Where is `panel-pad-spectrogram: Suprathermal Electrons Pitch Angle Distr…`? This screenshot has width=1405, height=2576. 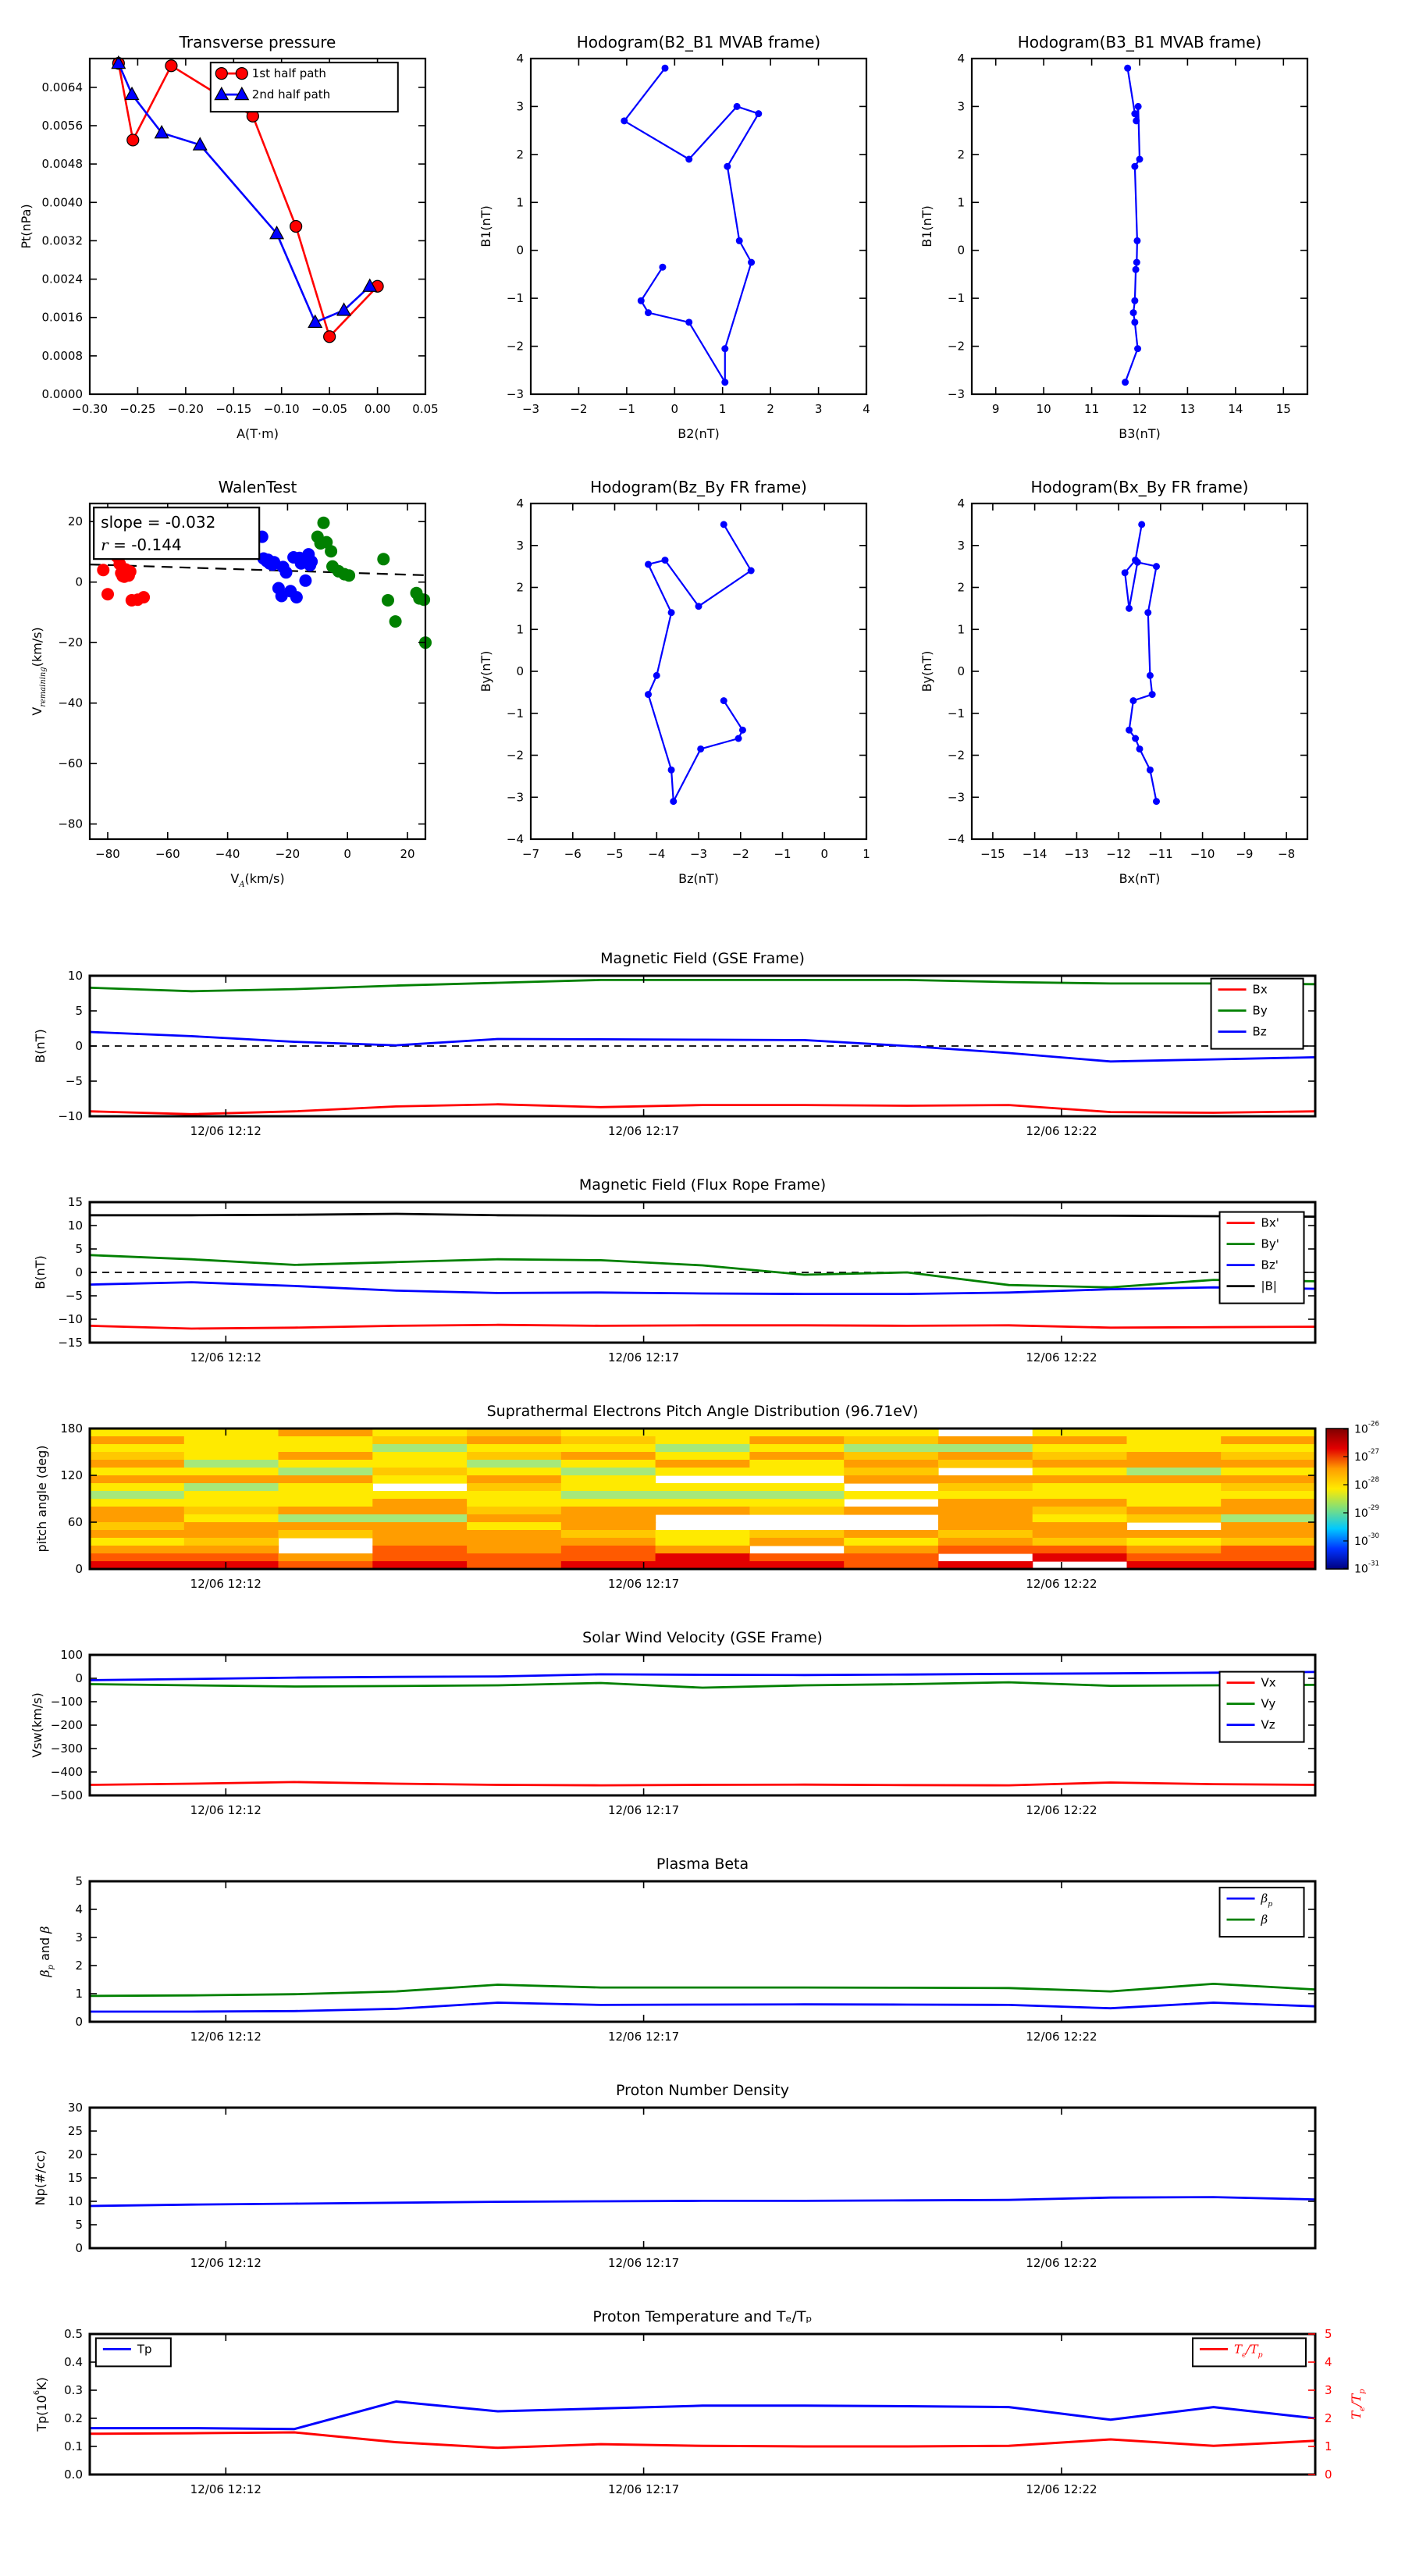 panel-pad-spectrogram: Suprathermal Electrons Pitch Angle Distr… is located at coordinates (703, 1502).